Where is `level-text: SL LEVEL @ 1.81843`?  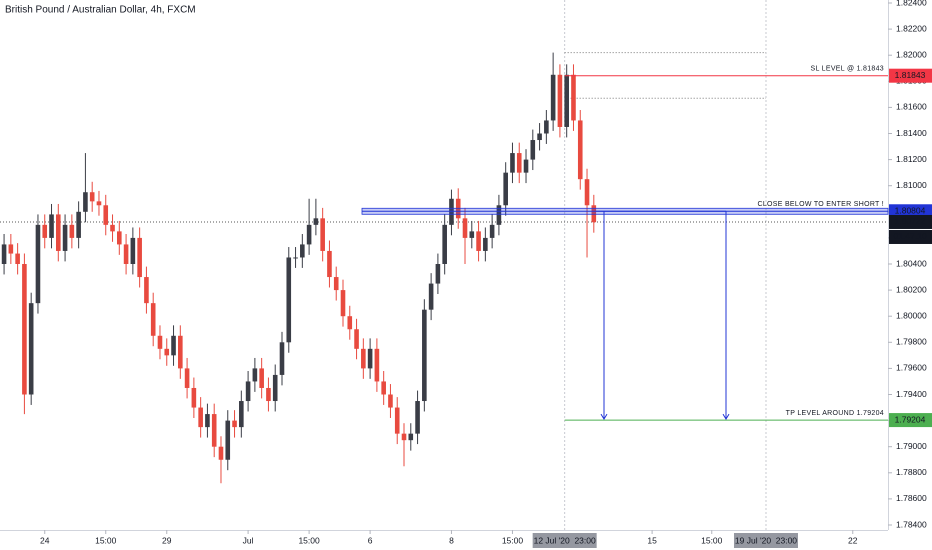
level-text: SL LEVEL @ 1.81843 is located at coordinates (847, 69).